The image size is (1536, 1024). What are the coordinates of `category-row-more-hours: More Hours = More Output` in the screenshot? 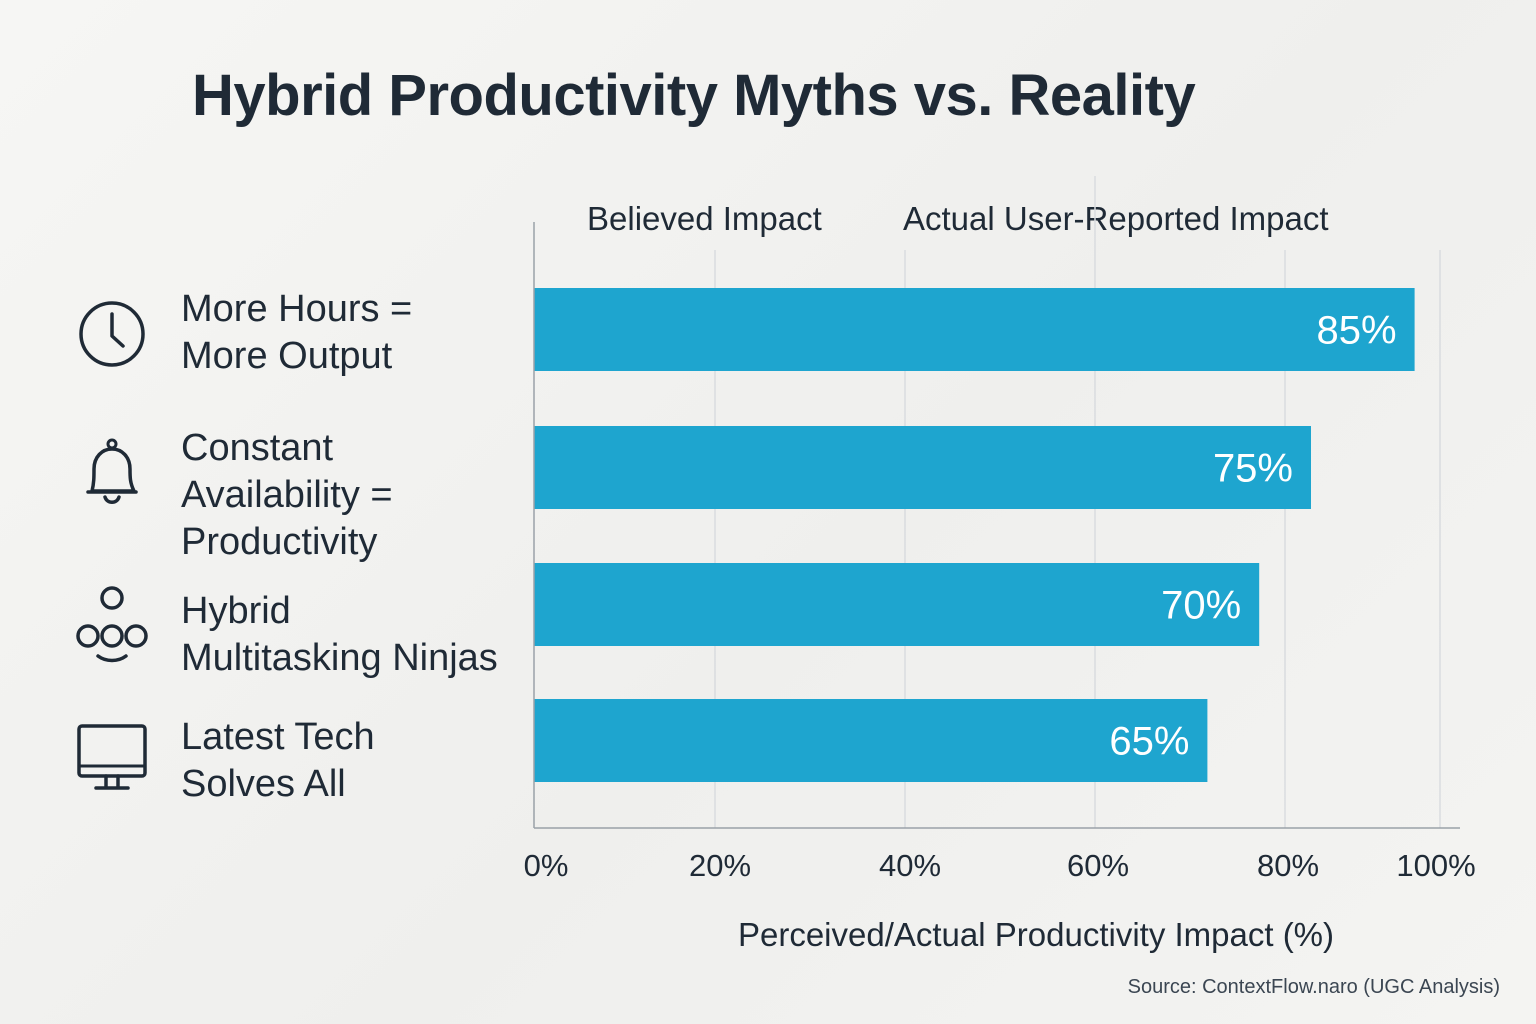 It's located at (301, 342).